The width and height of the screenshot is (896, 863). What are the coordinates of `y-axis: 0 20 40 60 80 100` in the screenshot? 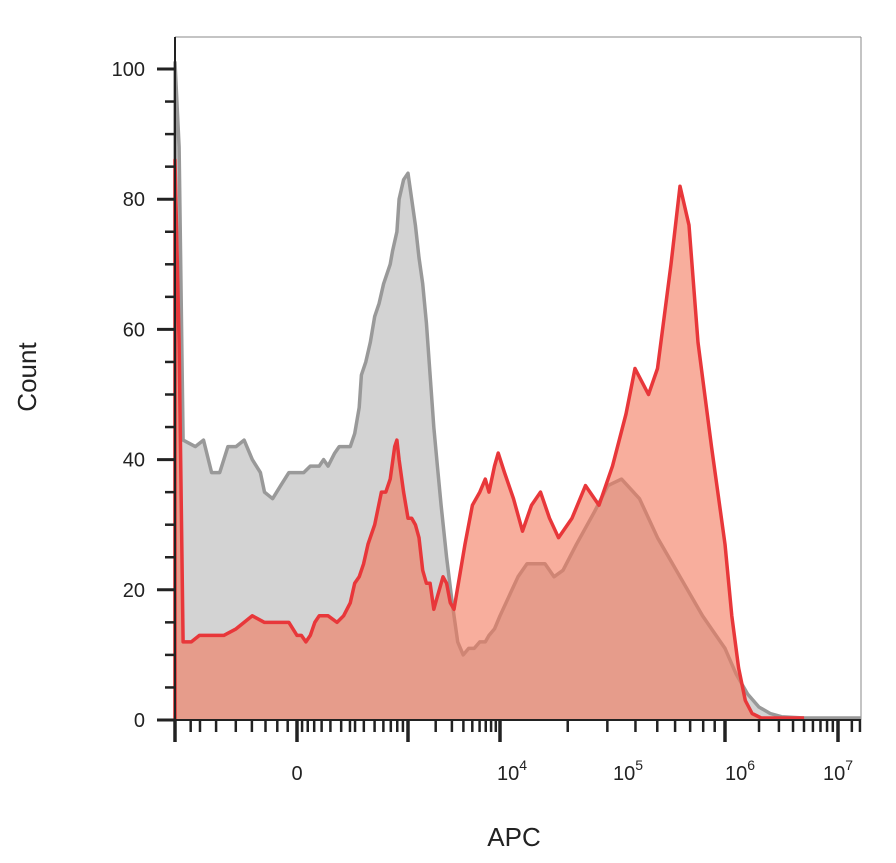 It's located at (144, 384).